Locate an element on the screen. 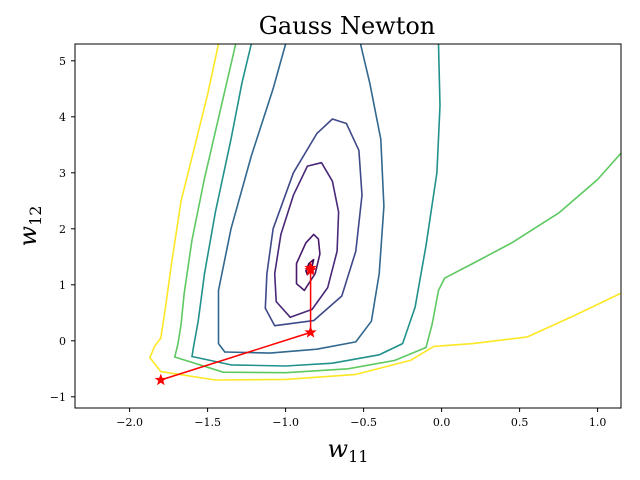 This screenshot has height=480, width=640. x-tick-label-1: −1.5 is located at coordinates (207, 422).